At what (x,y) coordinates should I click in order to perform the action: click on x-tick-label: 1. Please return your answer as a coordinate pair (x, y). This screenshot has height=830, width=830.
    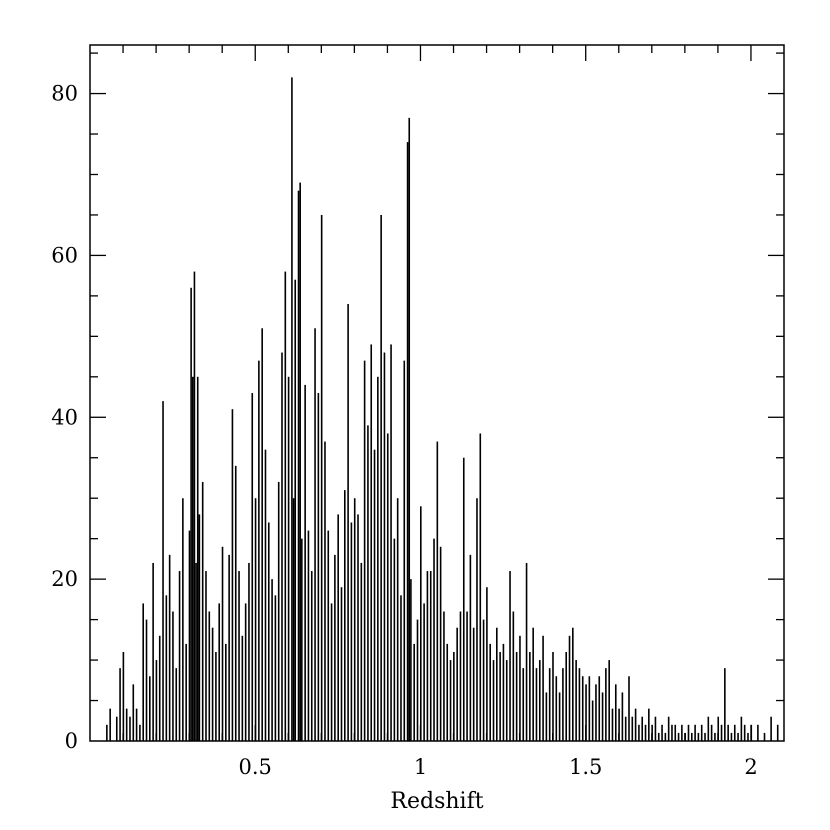
    Looking at the image, I should click on (420, 767).